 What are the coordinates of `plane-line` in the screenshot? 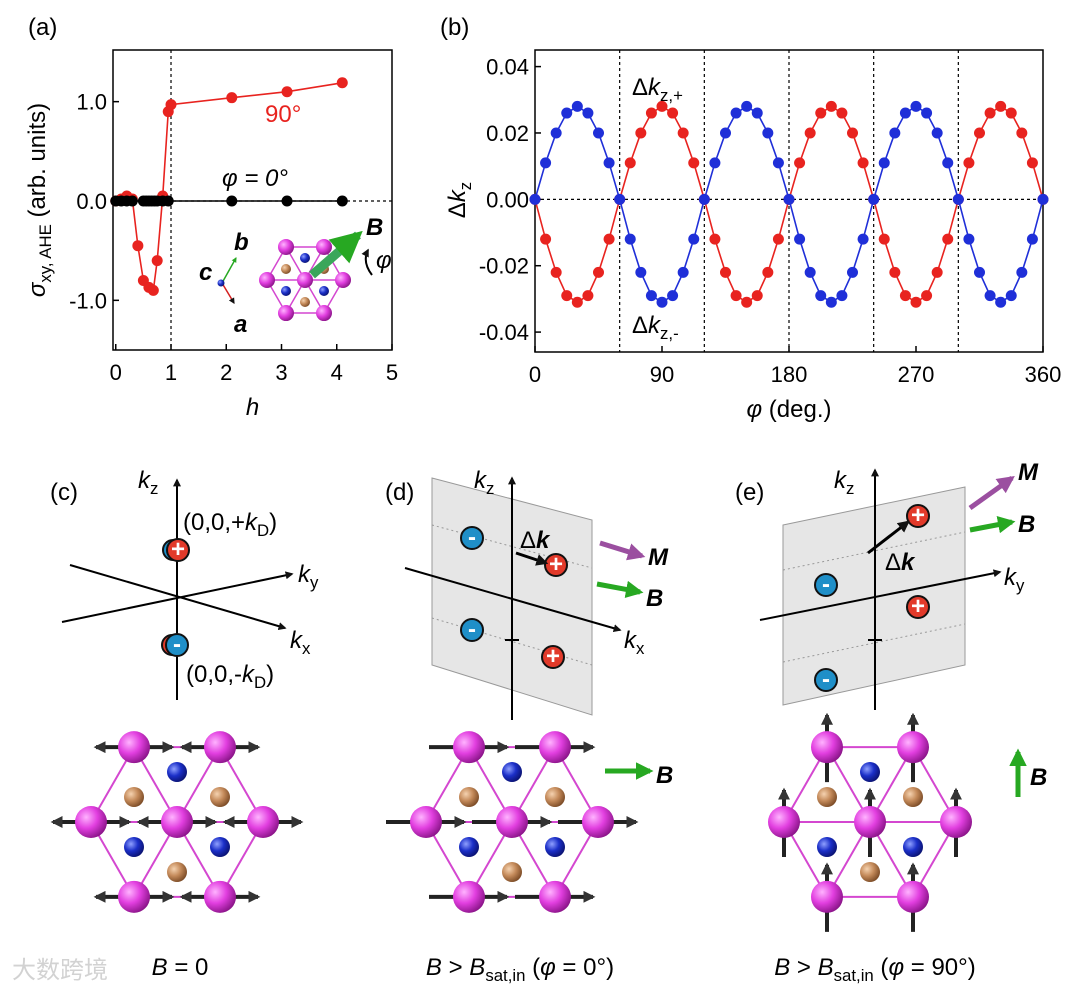 It's located at (874, 643).